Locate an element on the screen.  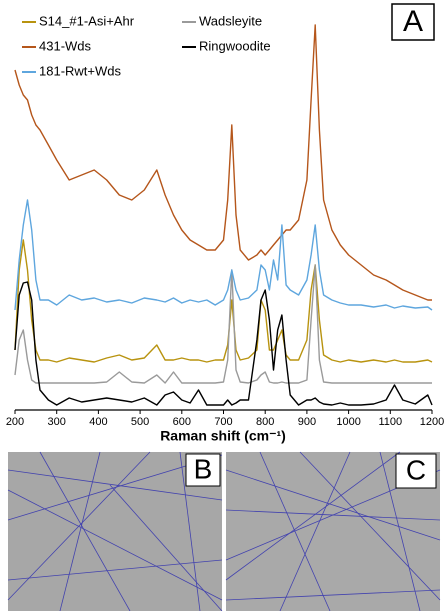
x-tick-label: 600 is located at coordinates (182, 422).